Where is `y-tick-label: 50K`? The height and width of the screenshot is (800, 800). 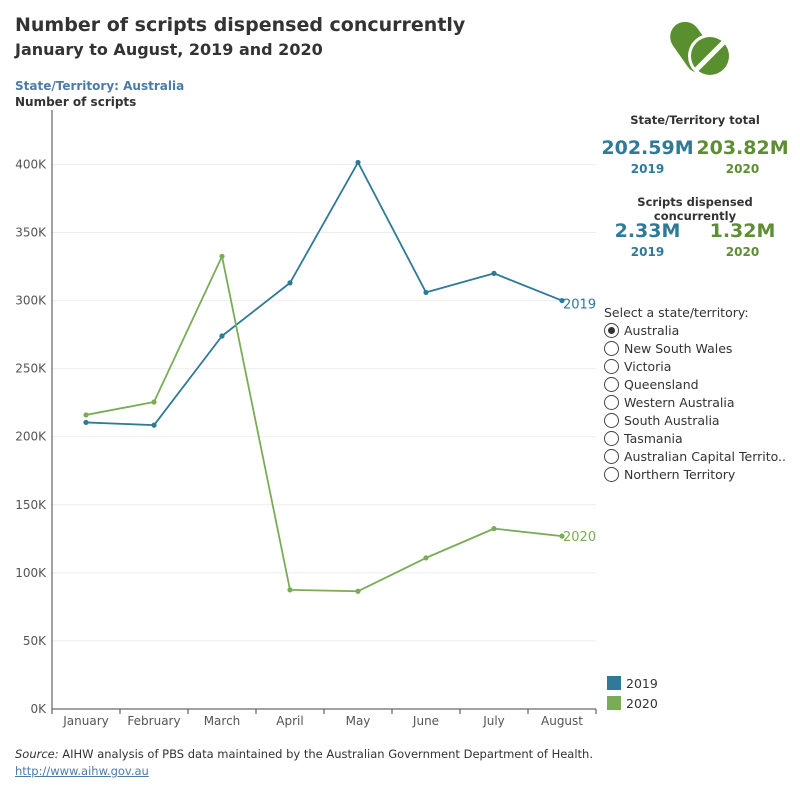 y-tick-label: 50K is located at coordinates (35, 641).